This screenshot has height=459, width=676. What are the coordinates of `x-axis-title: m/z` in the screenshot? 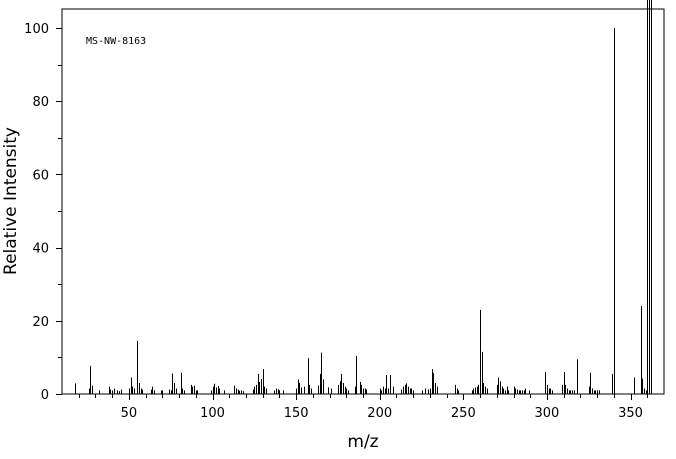 It's located at (362, 442).